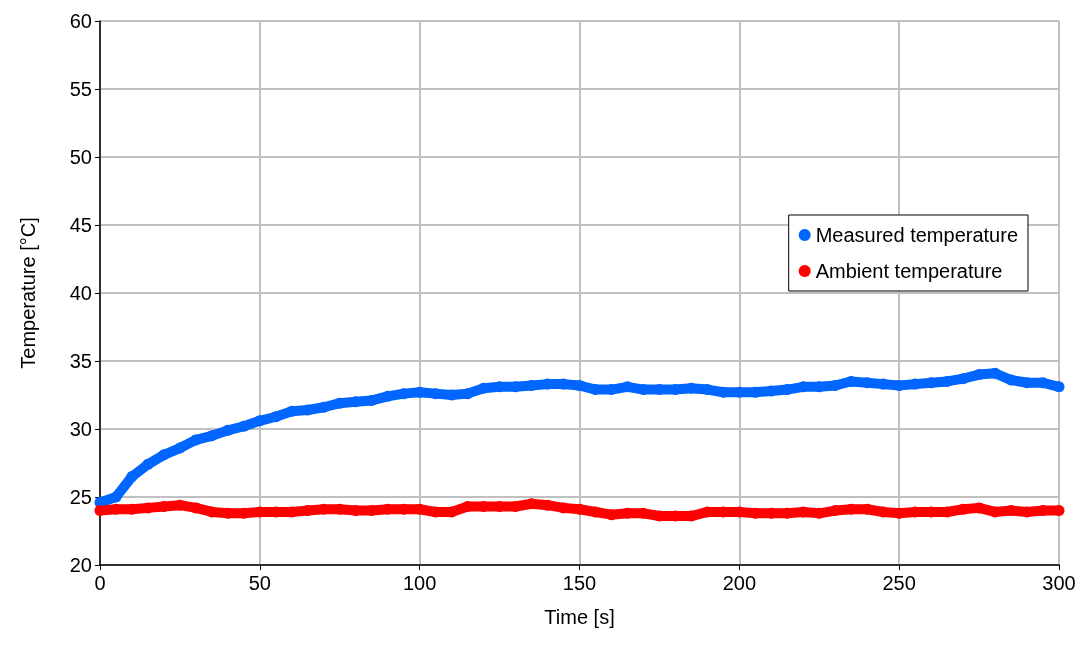  I want to click on y-tick-label: 45, so click(80, 225).